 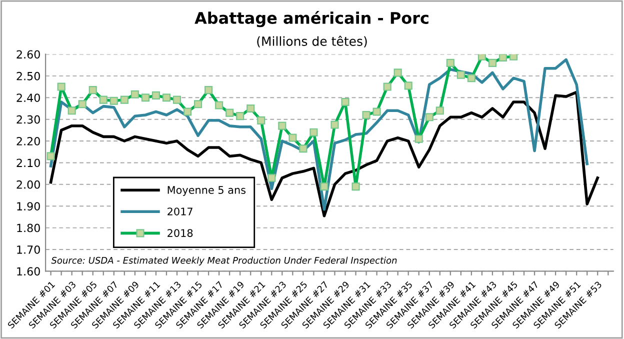 I want to click on legend-label: 2017, so click(x=180, y=212).